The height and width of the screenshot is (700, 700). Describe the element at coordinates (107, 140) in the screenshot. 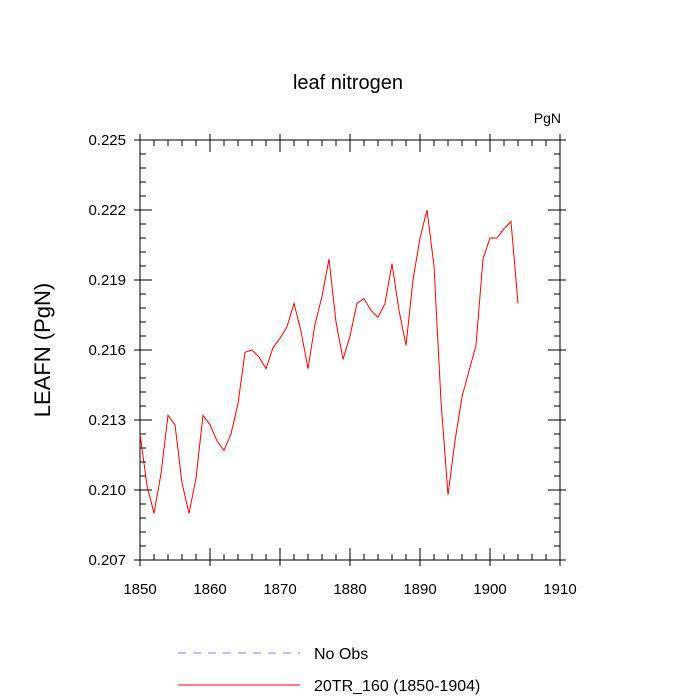

I see `y-tick-label: 0.225` at that location.